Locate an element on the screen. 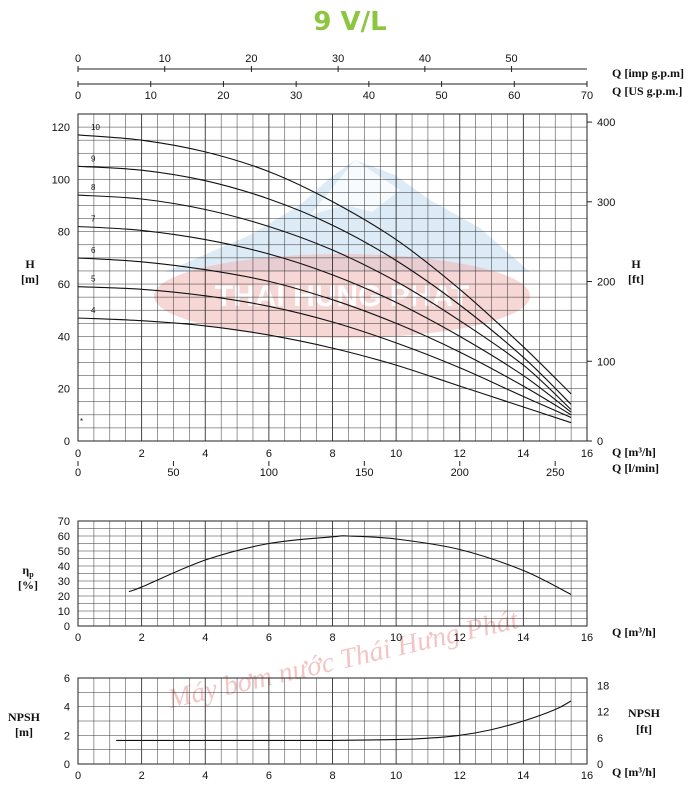 The image size is (700, 800). eff-y-tick: 50 is located at coordinates (64, 552).